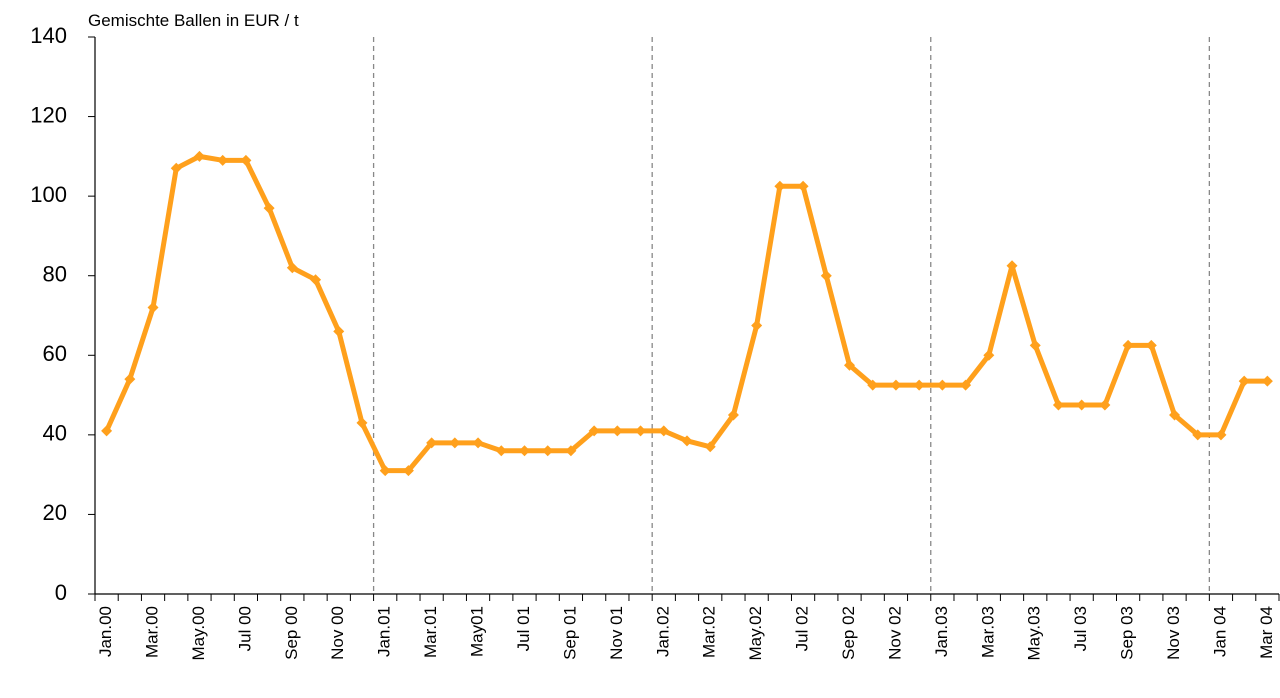  I want to click on y-tick-label: 20, so click(55, 512).